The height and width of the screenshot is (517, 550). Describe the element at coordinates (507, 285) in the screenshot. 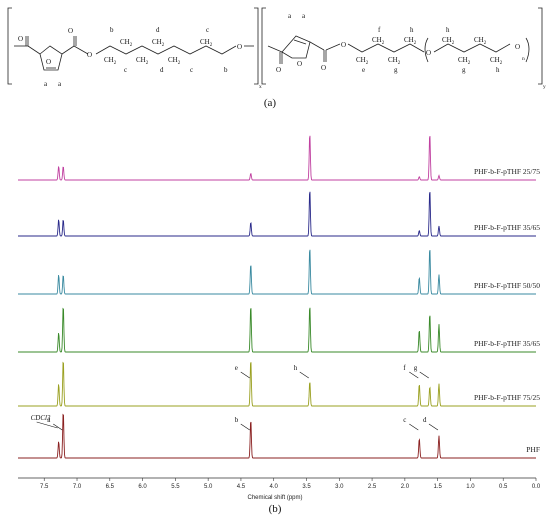

I see `series-label: PHF-b-F-pTHF 50/50` at that location.